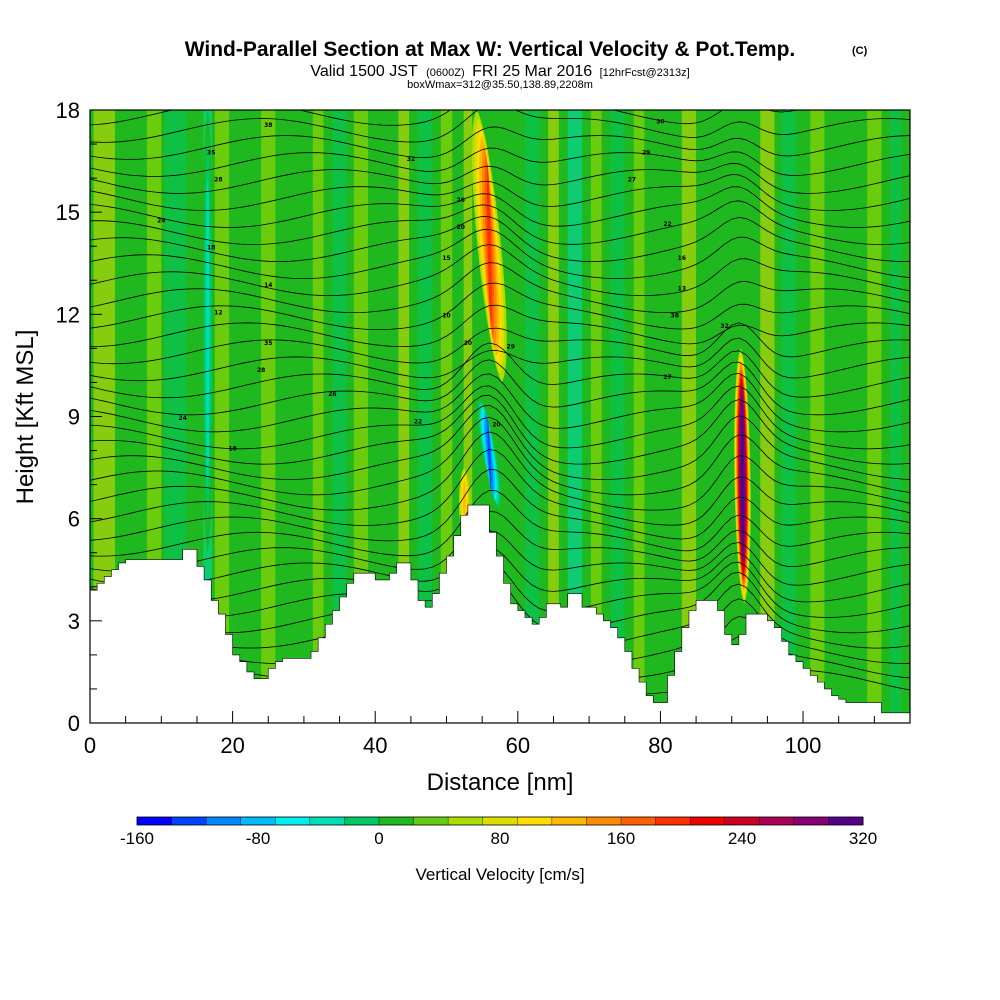  I want to click on colorbar-title: Vertical Velocity [cm/s], so click(499, 874).